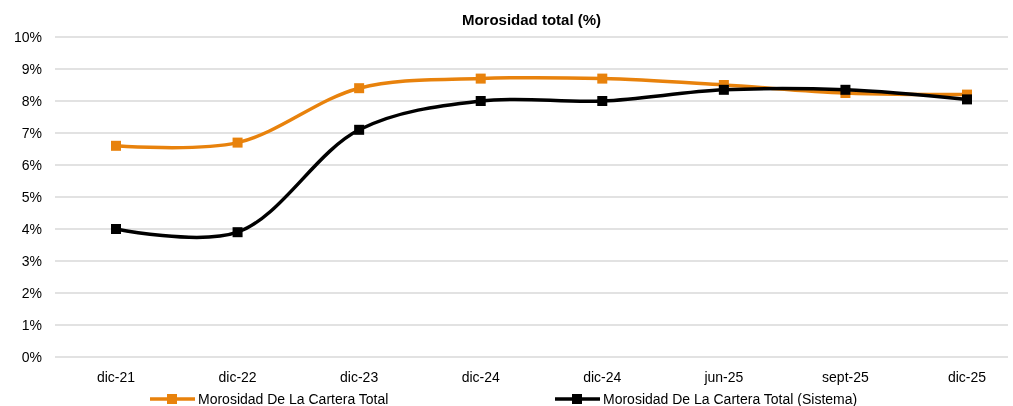  I want to click on y-tick-label: 2%, so click(31, 293).